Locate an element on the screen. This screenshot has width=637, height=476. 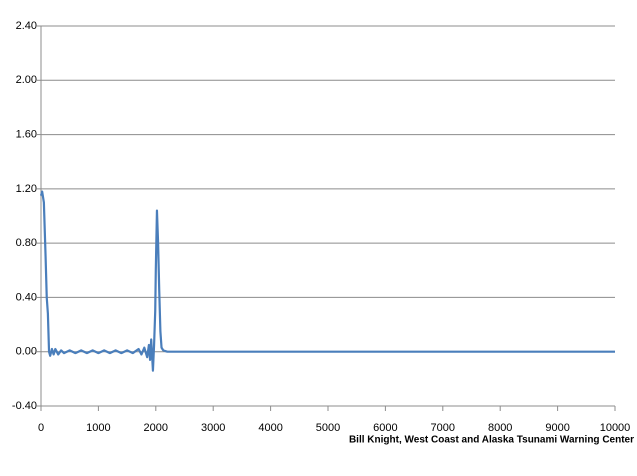
x-tick-label: 10000 is located at coordinates (615, 428).